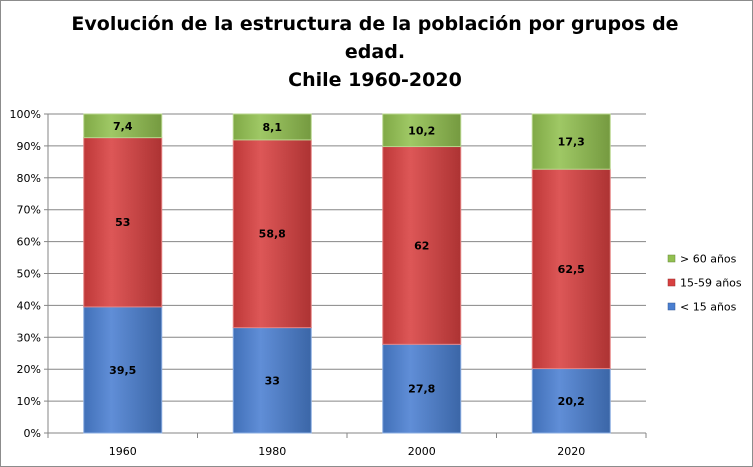 The width and height of the screenshot is (753, 467). Describe the element at coordinates (708, 259) in the screenshot. I see `legend-label: > 60 años` at that location.